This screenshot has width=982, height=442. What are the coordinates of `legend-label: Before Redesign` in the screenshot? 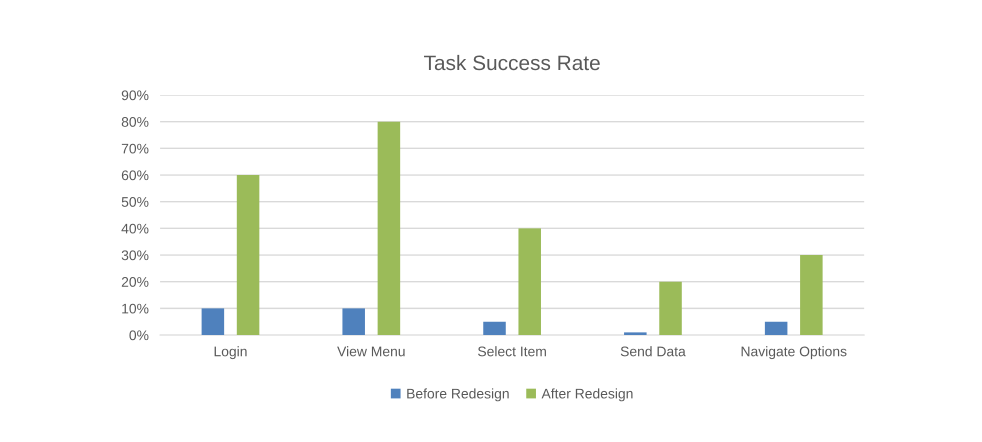 It's located at (458, 395).